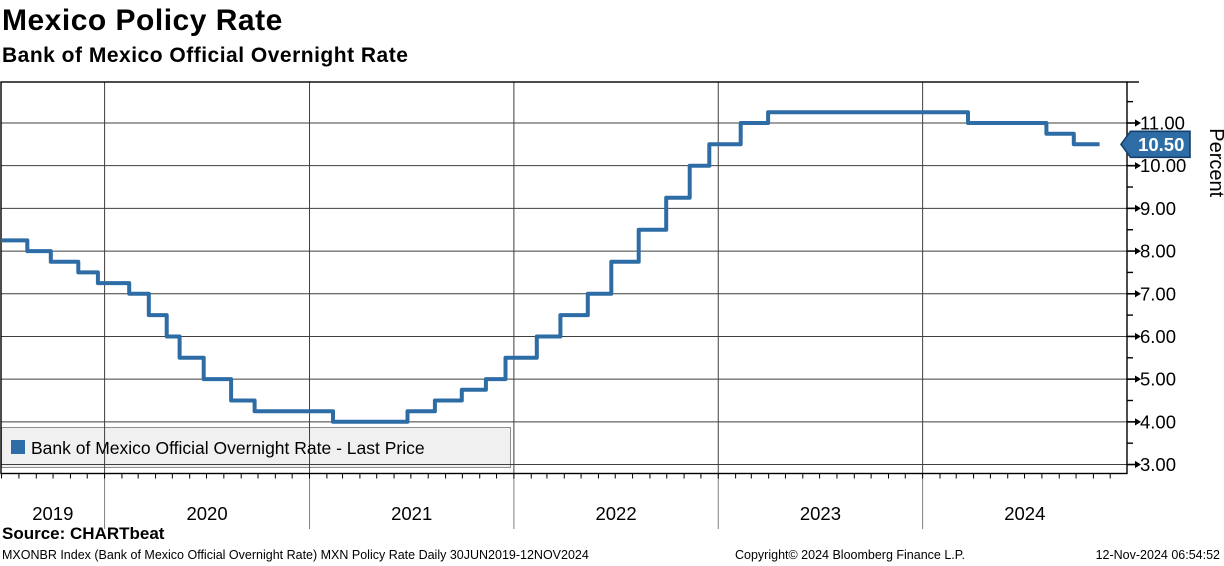 The image size is (1224, 566). What do you see at coordinates (1214, 162) in the screenshot?
I see `y-axis-title: Percent` at bounding box center [1214, 162].